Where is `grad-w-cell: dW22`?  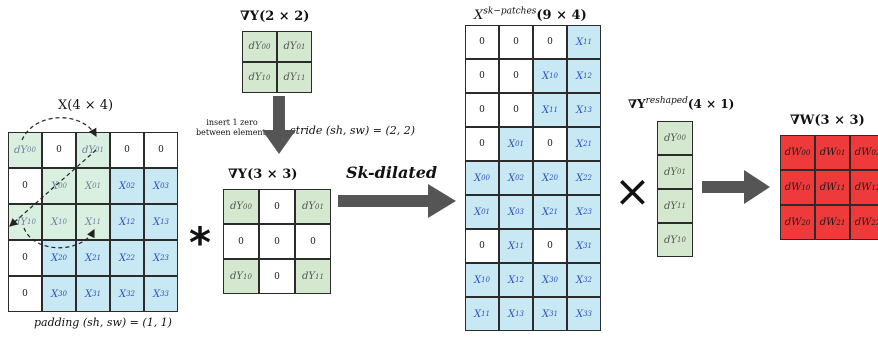 grad-w-cell: dW22 is located at coordinates (864, 222).